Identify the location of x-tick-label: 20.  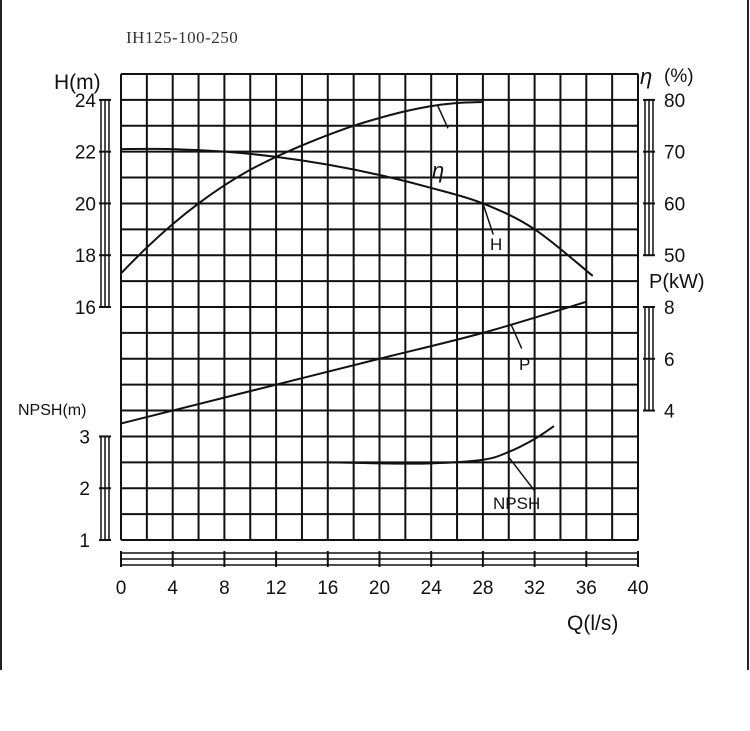
(379, 588).